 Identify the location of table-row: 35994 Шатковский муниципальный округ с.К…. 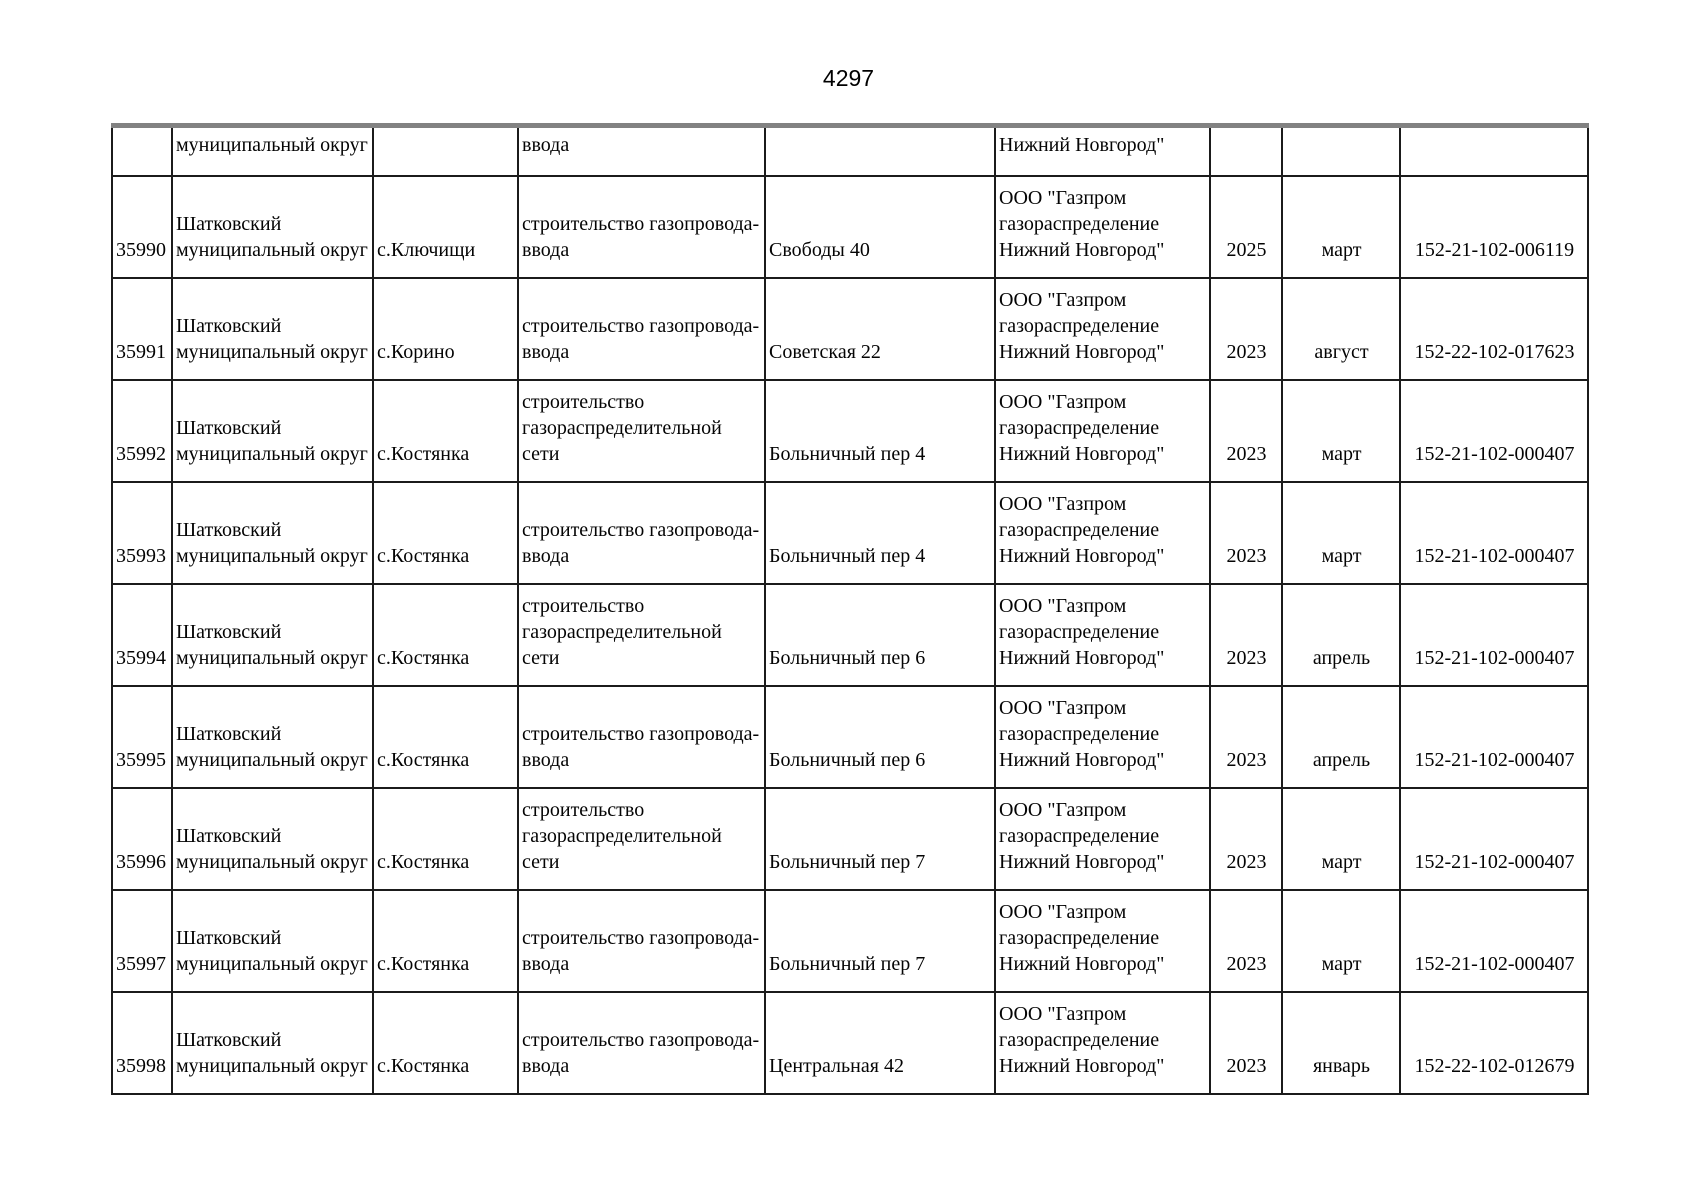
(850, 634).